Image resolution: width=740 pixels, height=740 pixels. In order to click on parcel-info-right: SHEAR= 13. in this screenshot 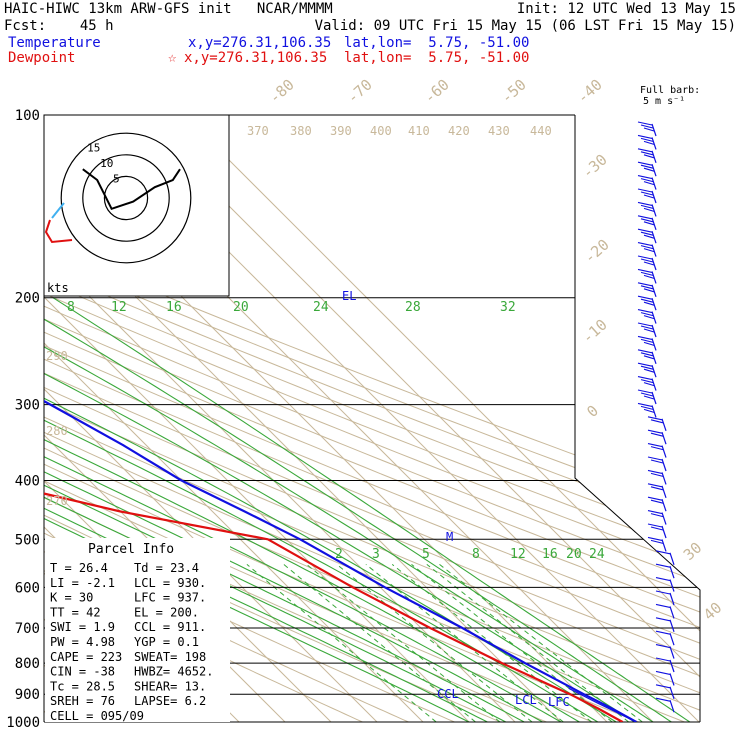, I will do `click(170, 686)`.